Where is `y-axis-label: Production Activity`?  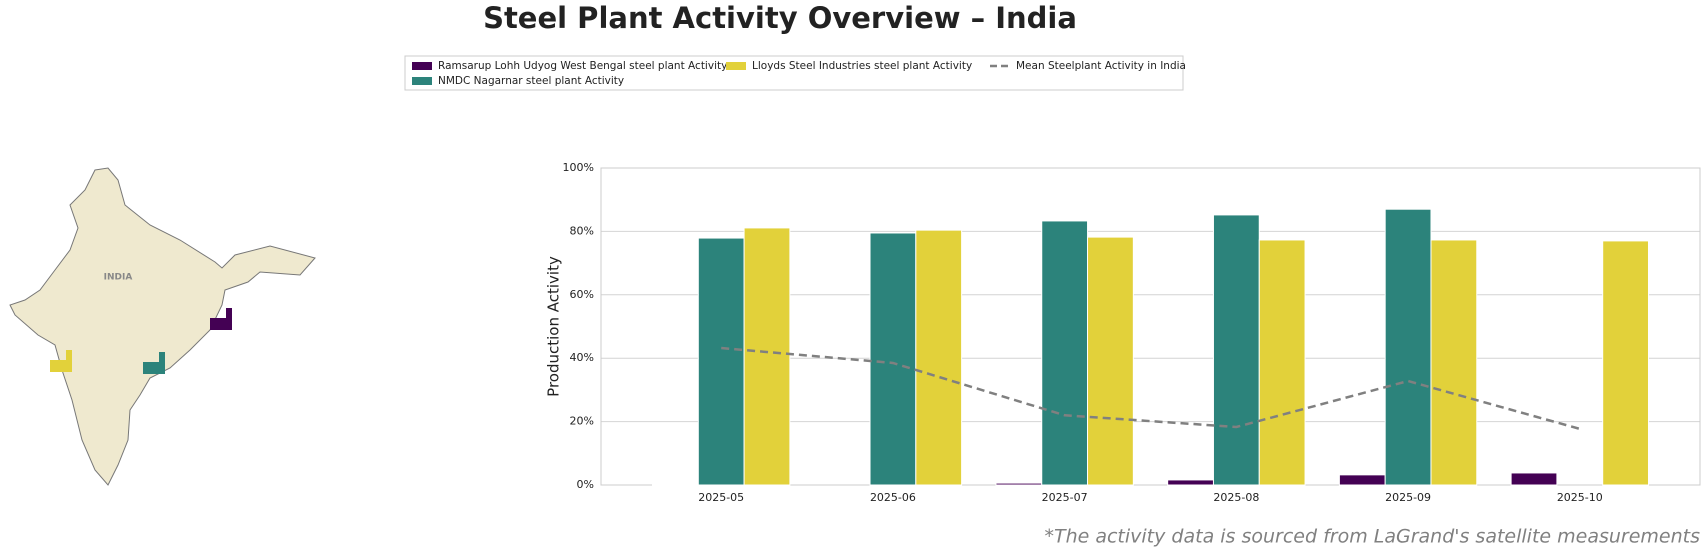 y-axis-label: Production Activity is located at coordinates (554, 326).